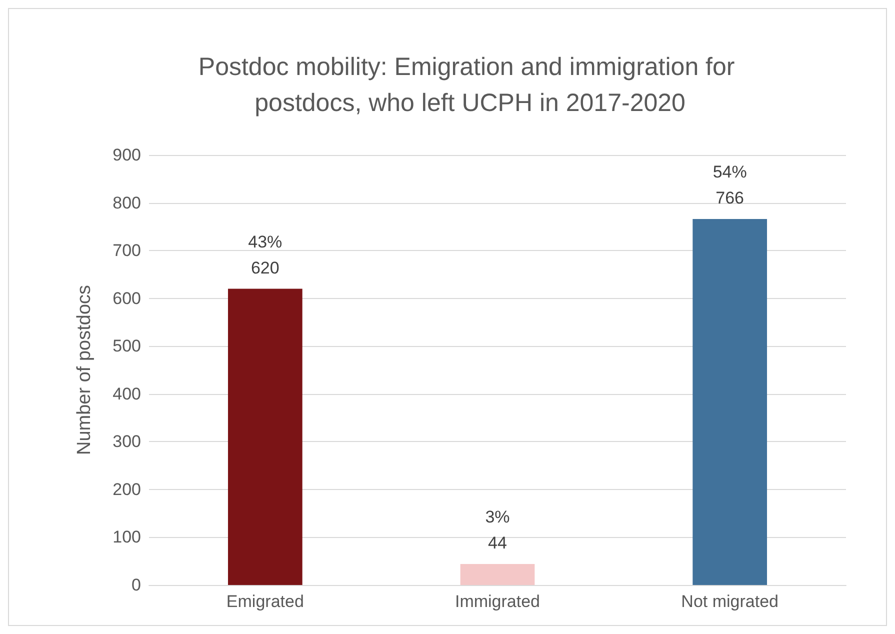 The width and height of the screenshot is (895, 634). Describe the element at coordinates (729, 185) in the screenshot. I see `data-label: 54% 766` at that location.